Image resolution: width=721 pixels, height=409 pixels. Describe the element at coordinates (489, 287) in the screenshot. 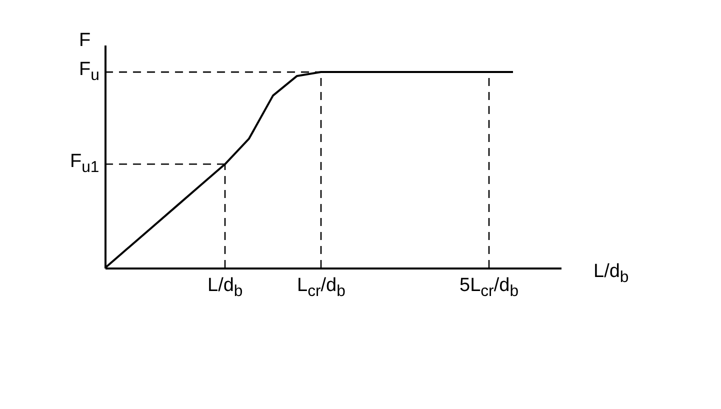

I see `x-tick-label: 5L$_{cr}$/d$_{b}$` at that location.